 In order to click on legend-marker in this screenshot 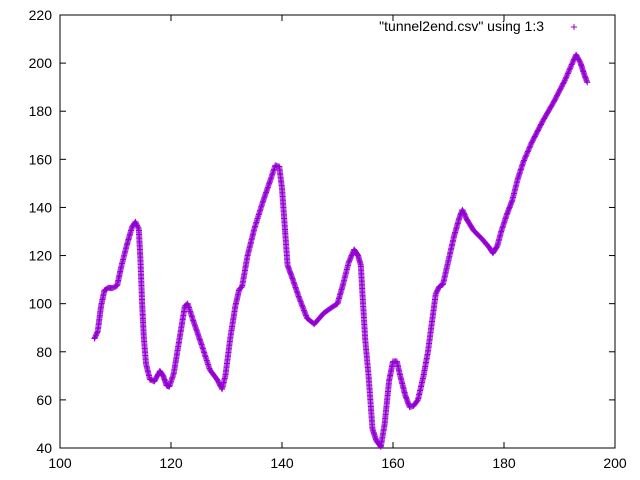, I will do `click(574, 27)`.